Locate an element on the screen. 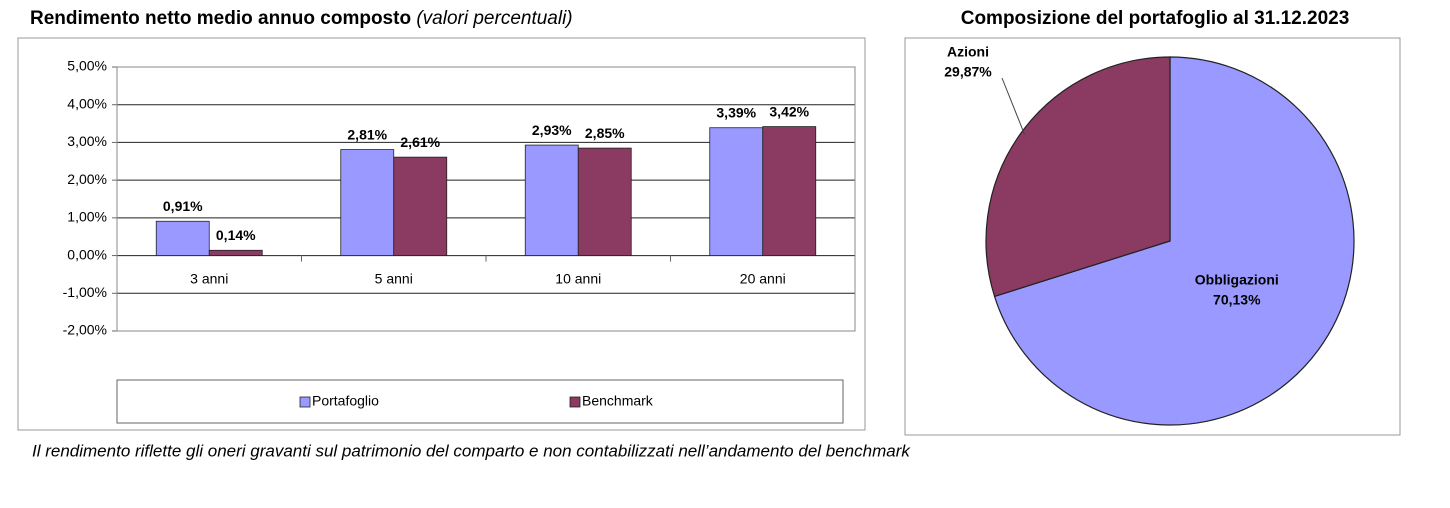  x-tick-label: 3 anni is located at coordinates (209, 278).